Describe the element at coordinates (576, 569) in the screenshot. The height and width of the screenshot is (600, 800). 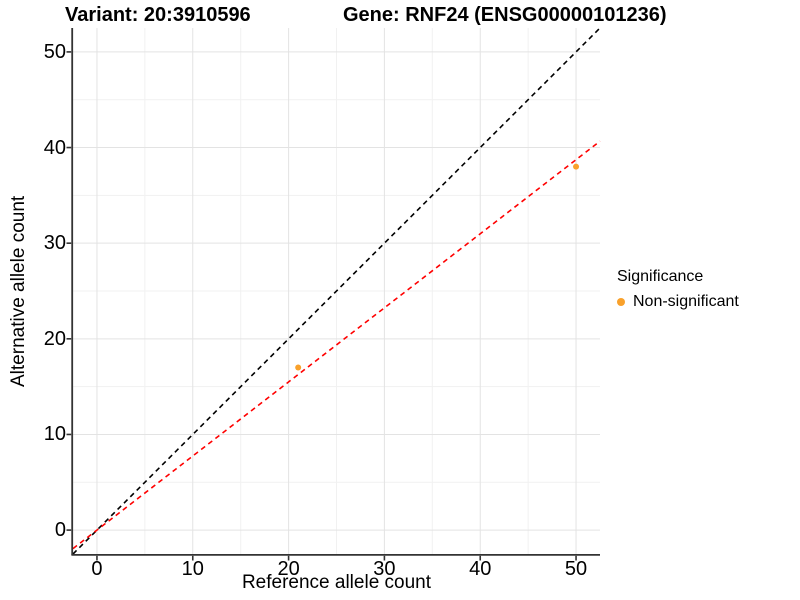
I see `x-tick-label: 50` at that location.